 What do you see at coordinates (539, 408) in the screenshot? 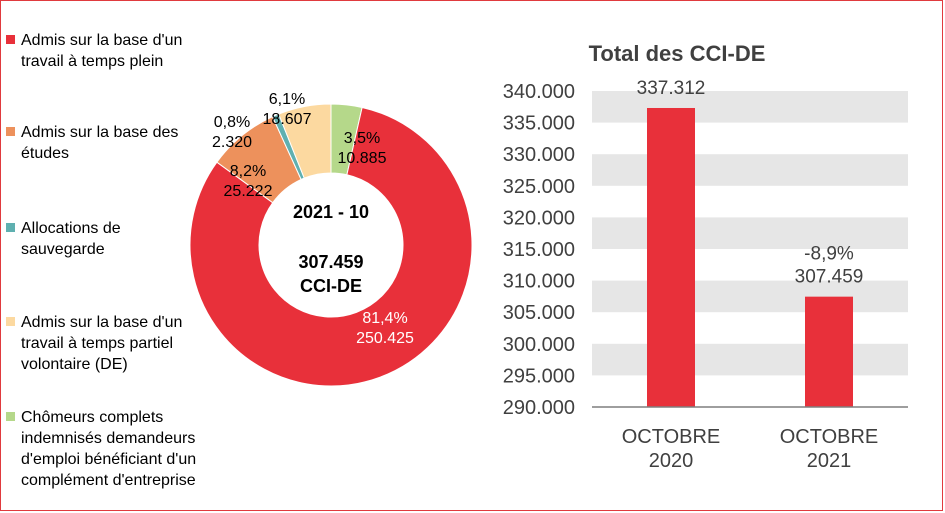
I see `y-tick-label: 290.000` at bounding box center [539, 408].